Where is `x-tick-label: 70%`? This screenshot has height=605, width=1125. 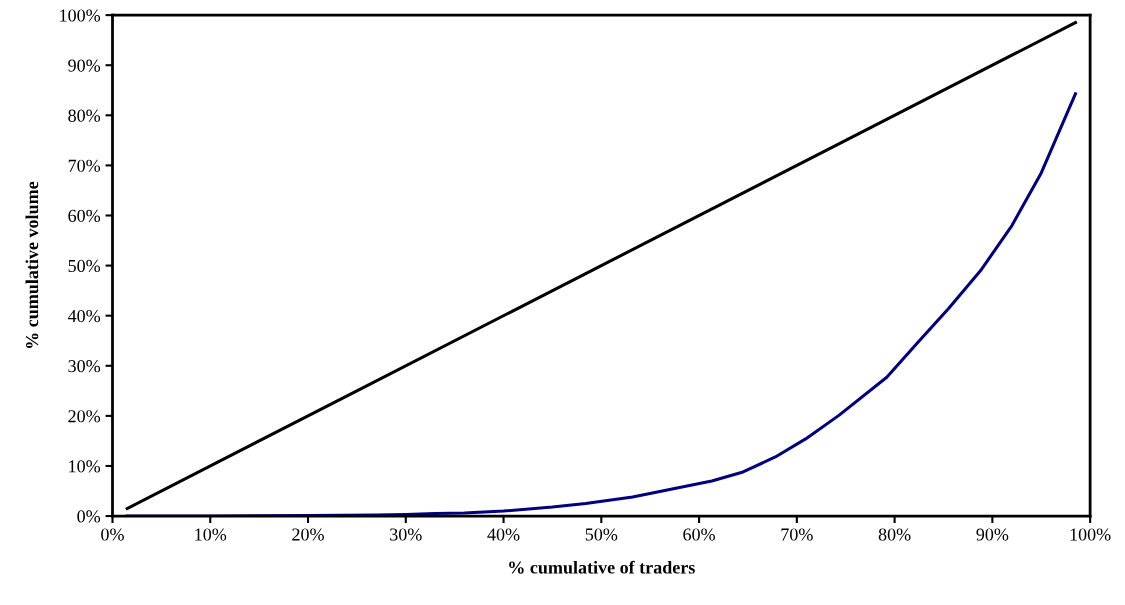 x-tick-label: 70% is located at coordinates (797, 534).